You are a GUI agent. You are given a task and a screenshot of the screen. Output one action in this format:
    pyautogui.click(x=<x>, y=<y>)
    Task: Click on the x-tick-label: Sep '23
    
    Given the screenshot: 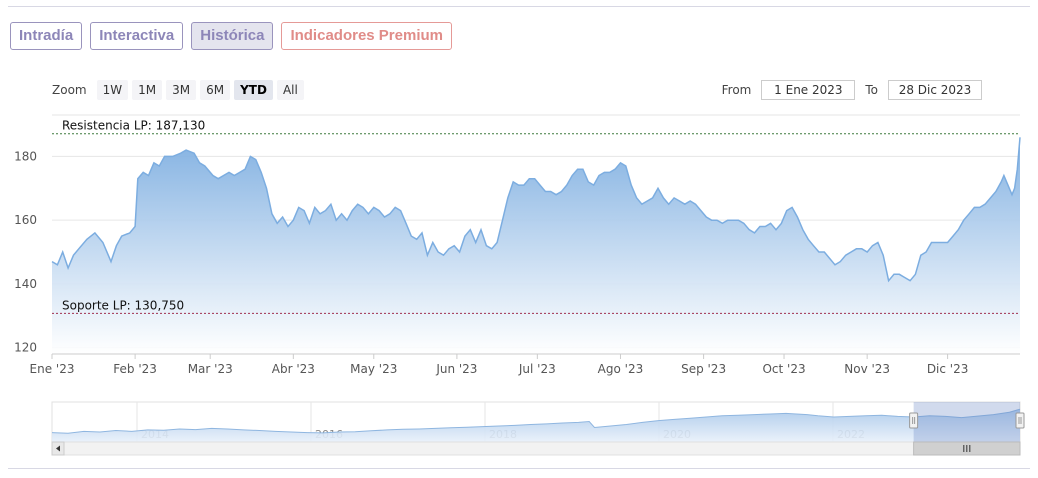 What is the action you would take?
    pyautogui.click(x=703, y=369)
    